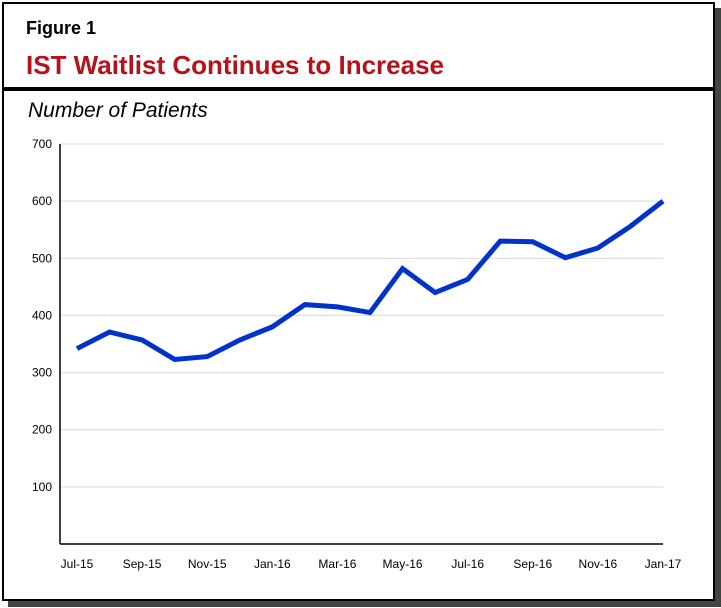 This screenshot has width=721, height=608. What do you see at coordinates (403, 564) in the screenshot?
I see `x-tick-label: May-16` at bounding box center [403, 564].